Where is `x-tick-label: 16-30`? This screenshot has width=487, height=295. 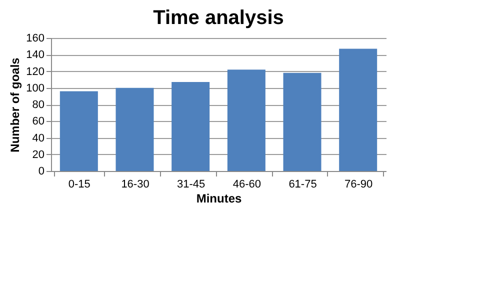
x-tick-label: 16-30 is located at coordinates (135, 184).